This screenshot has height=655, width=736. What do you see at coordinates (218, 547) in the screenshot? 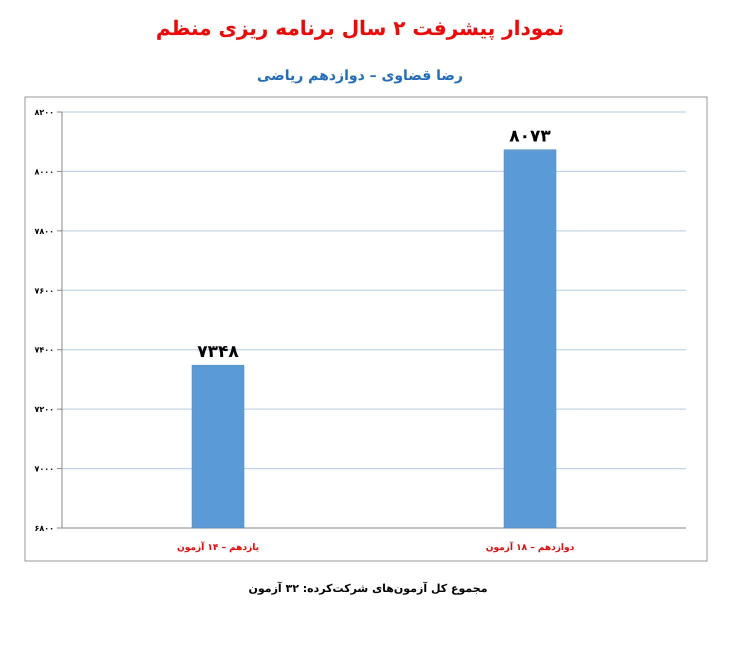
I see `x-tick-label: یازدهم – ۱۴ آزمون` at bounding box center [218, 547].